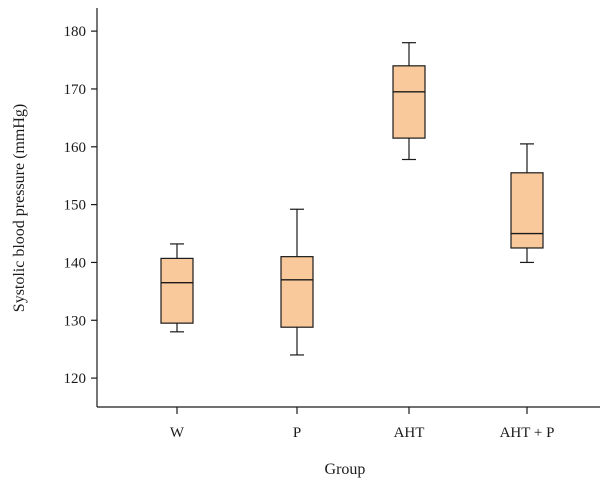 The width and height of the screenshot is (608, 481). Describe the element at coordinates (75, 148) in the screenshot. I see `y-tick-label: 160` at that location.